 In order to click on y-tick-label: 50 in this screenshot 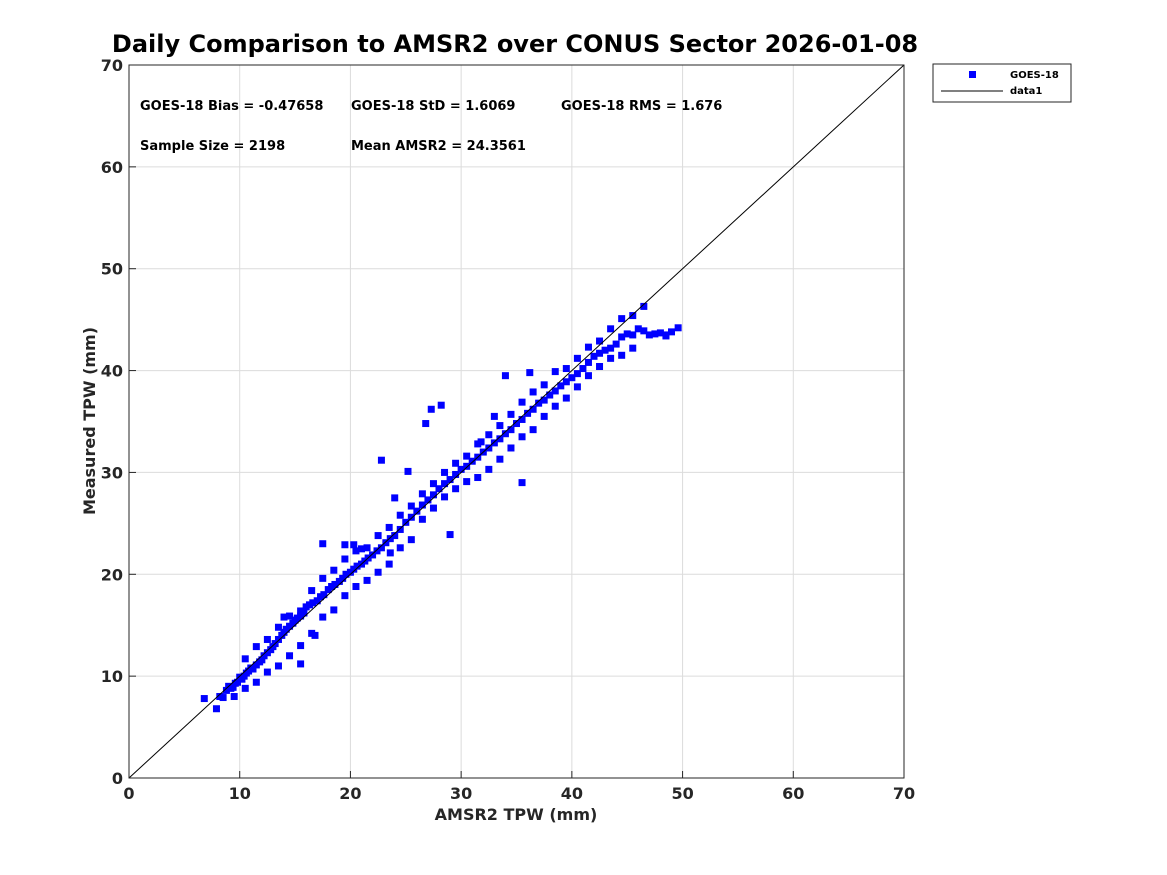, I will do `click(112, 269)`.